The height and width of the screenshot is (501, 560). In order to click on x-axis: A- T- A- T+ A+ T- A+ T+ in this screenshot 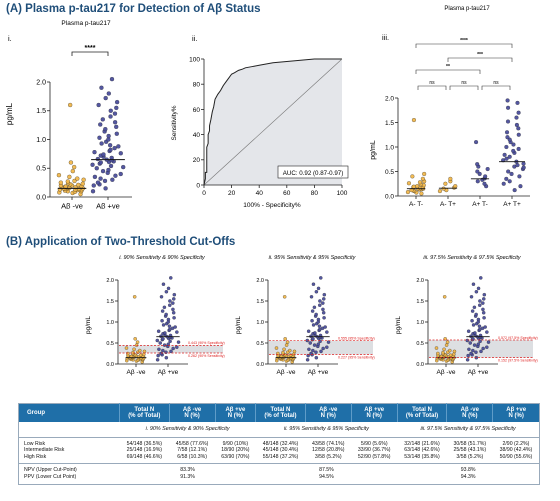, I will do `click(464, 201)`.